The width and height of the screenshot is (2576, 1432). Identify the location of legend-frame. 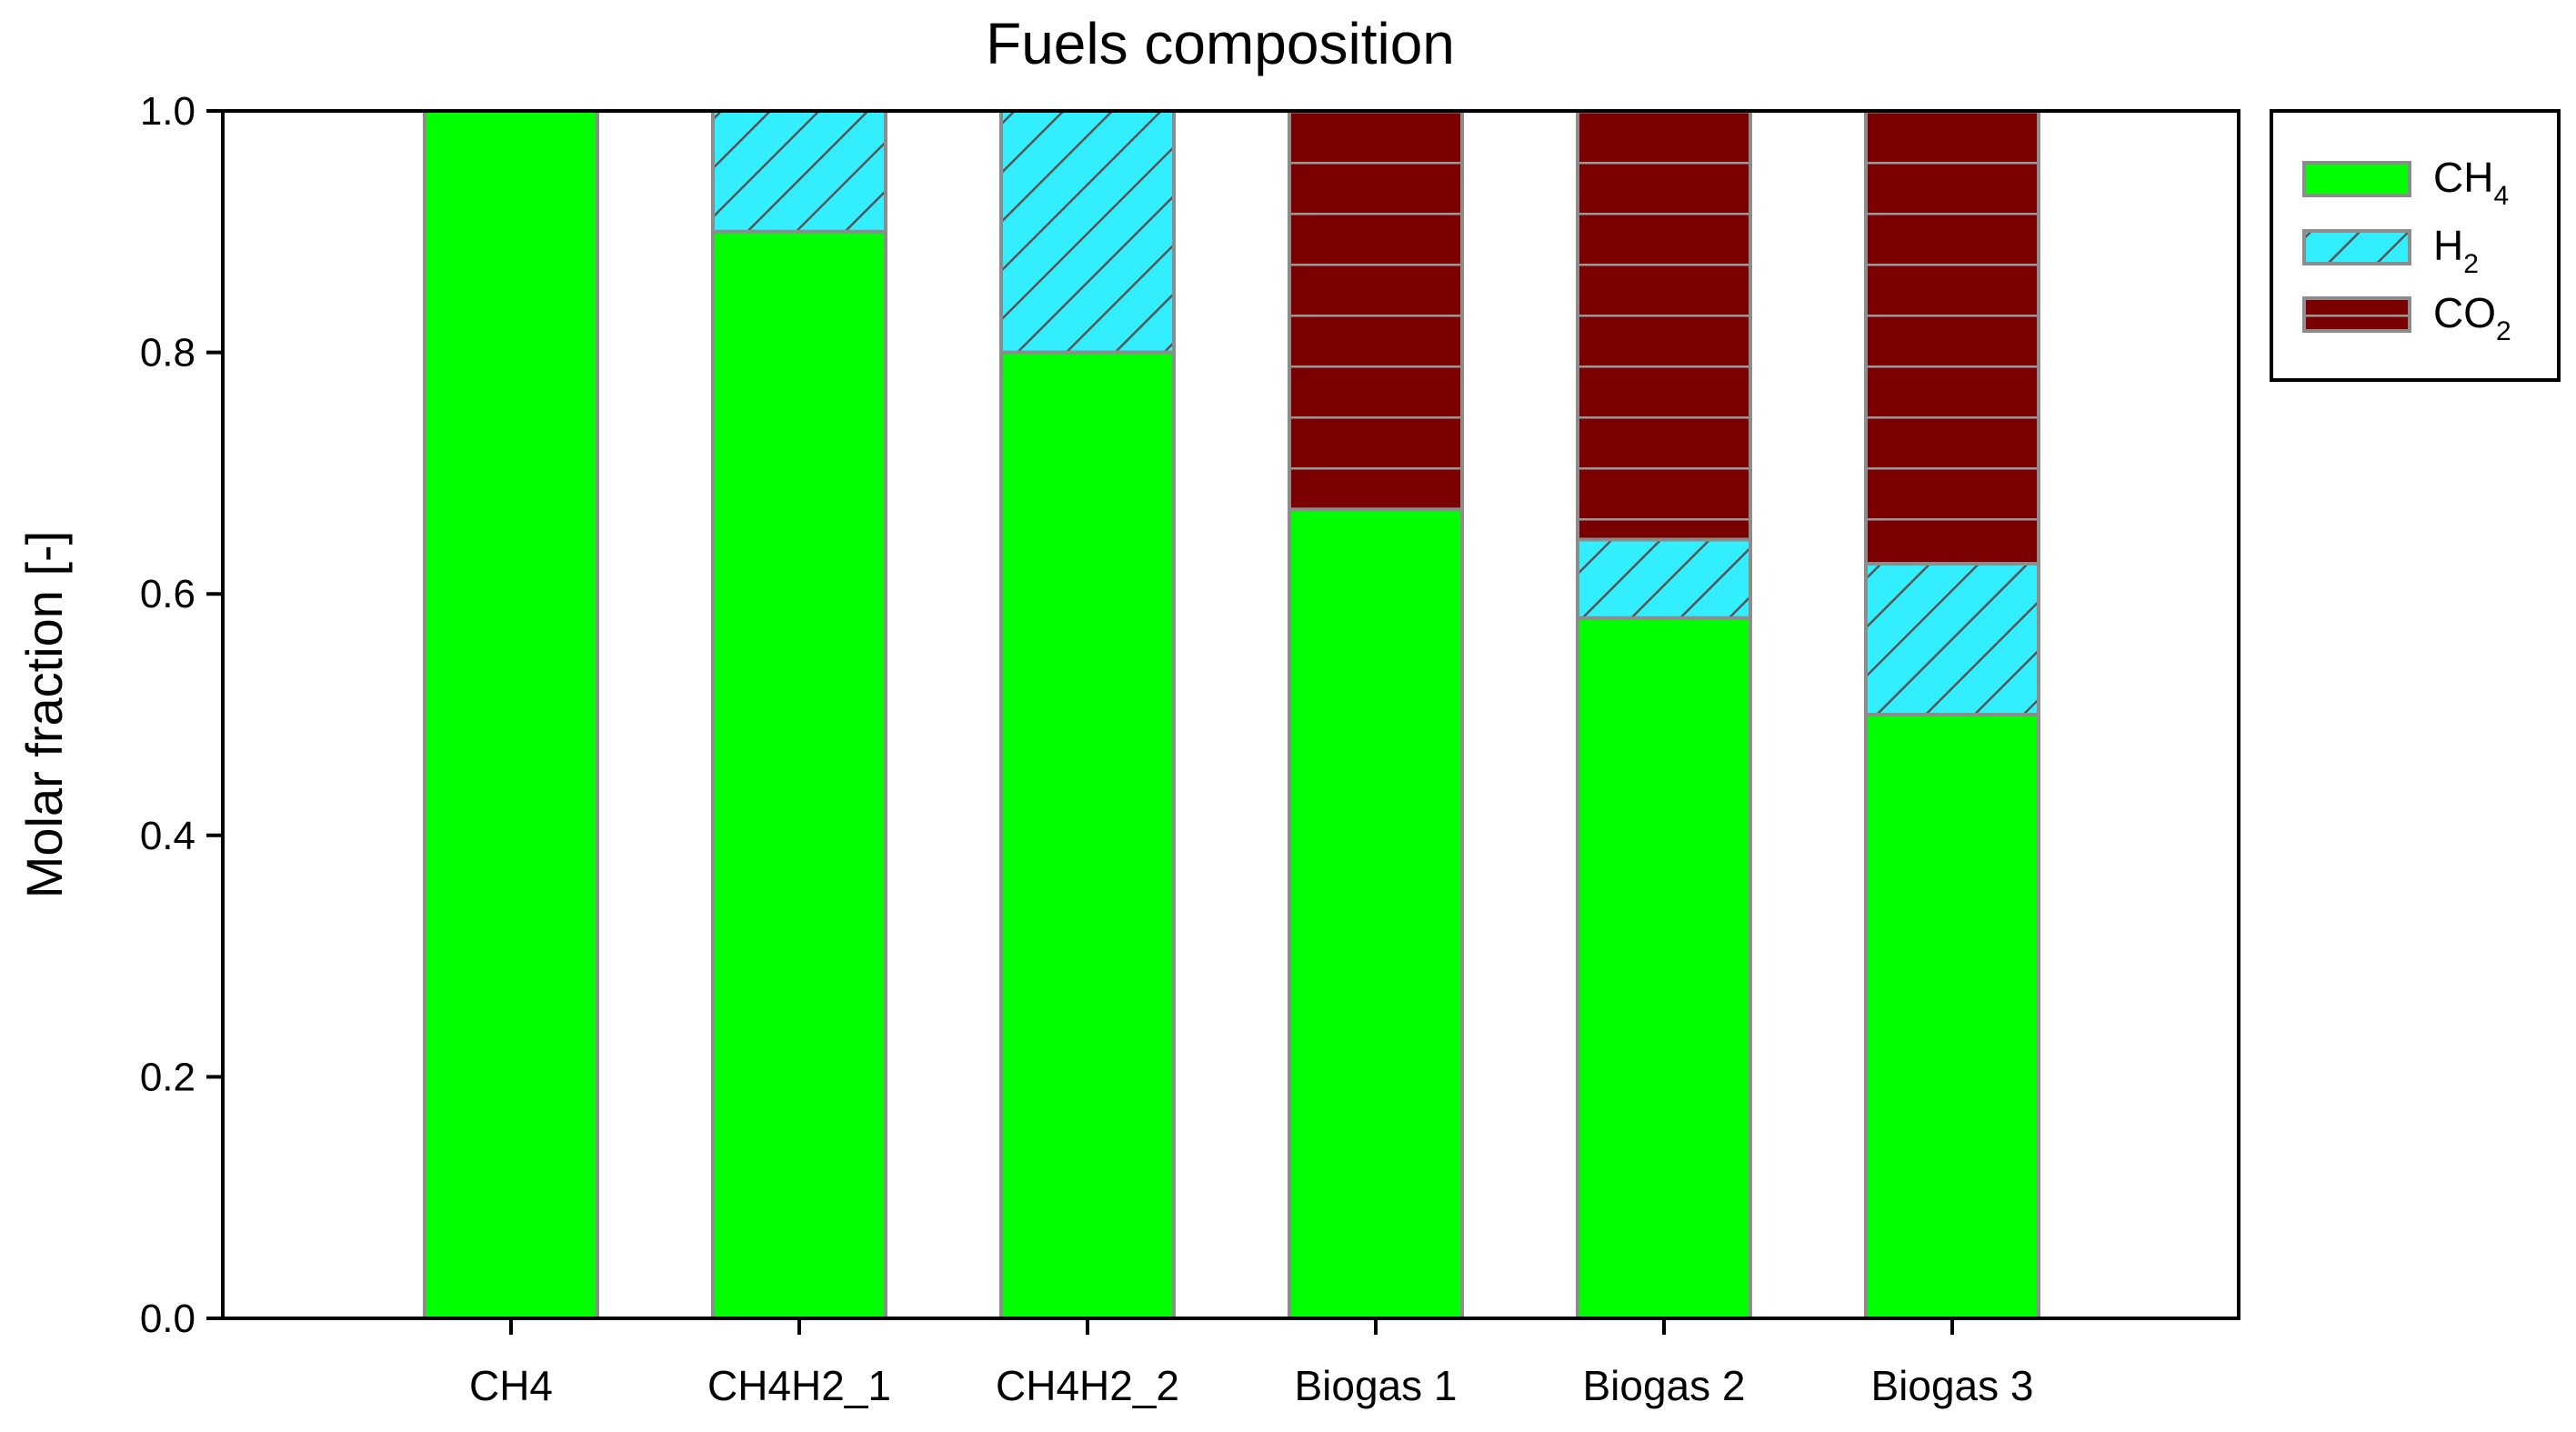
(2415, 245).